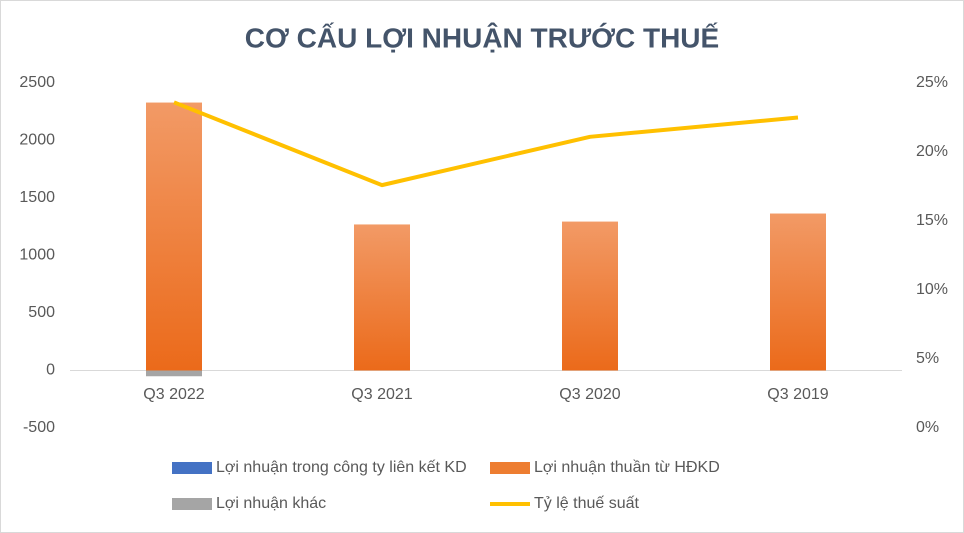 Image resolution: width=964 pixels, height=533 pixels. I want to click on y-tick-label: -500, so click(39, 427).